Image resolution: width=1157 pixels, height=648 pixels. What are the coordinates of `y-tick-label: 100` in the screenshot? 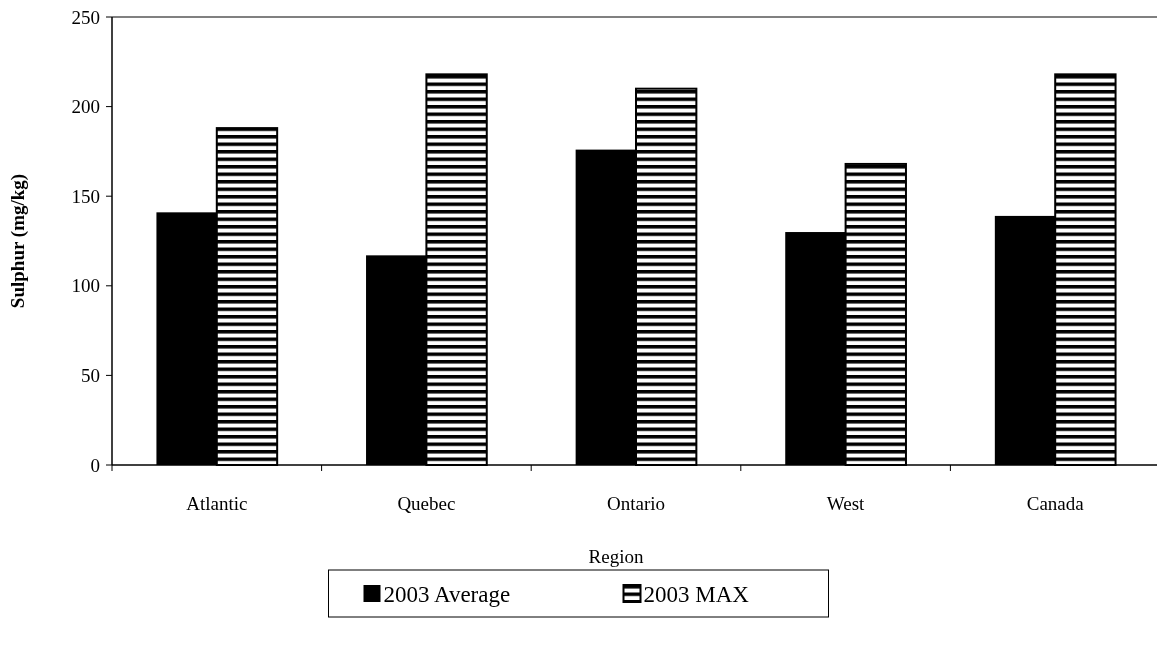 It's located at (85, 286).